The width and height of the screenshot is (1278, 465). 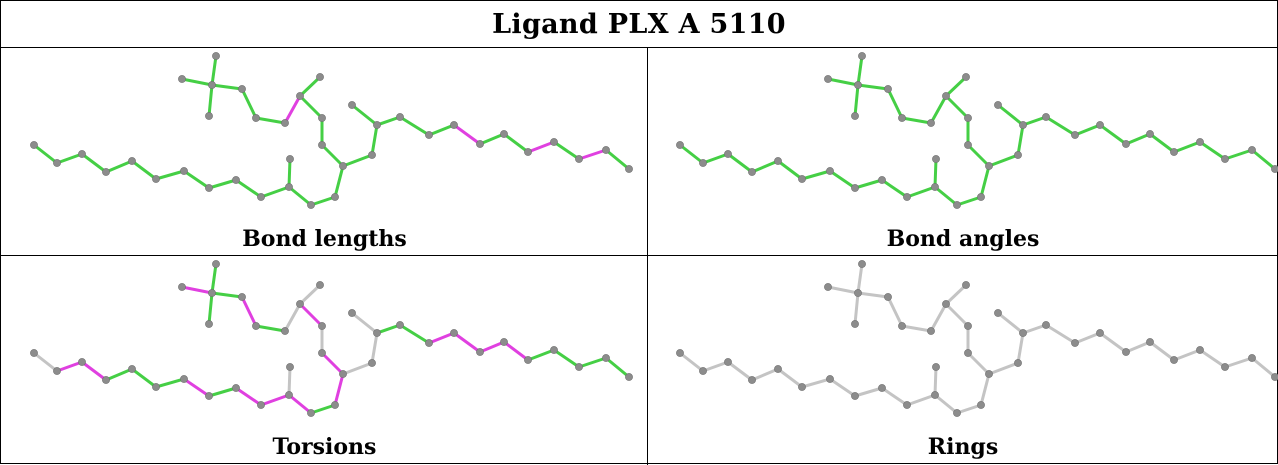 What do you see at coordinates (963, 239) in the screenshot?
I see `caption-bond-angles: Bond angles` at bounding box center [963, 239].